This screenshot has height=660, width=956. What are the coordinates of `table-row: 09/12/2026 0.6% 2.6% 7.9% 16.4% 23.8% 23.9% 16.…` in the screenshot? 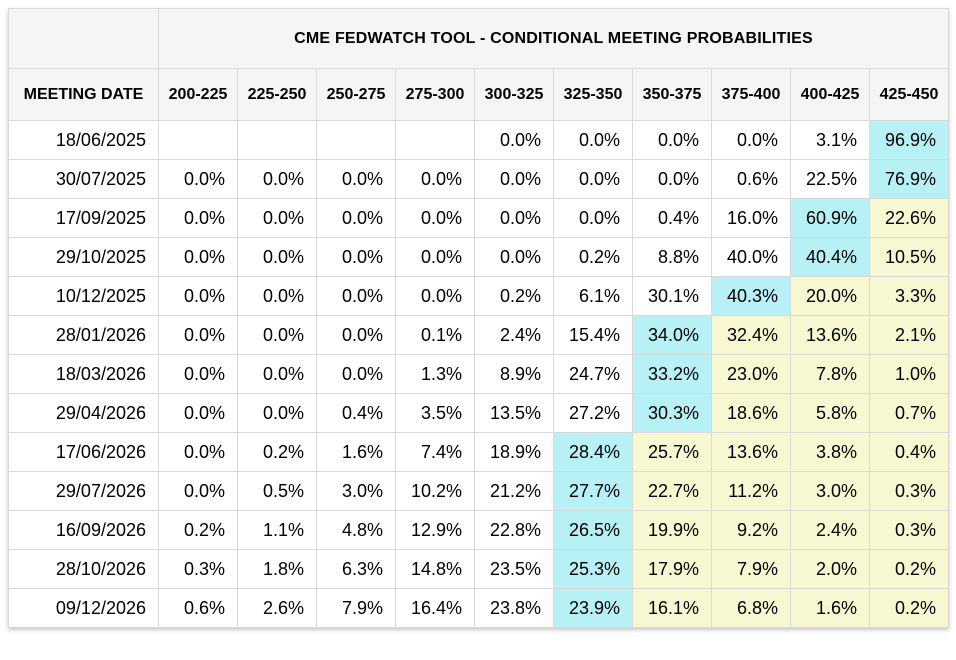 It's located at (479, 608).